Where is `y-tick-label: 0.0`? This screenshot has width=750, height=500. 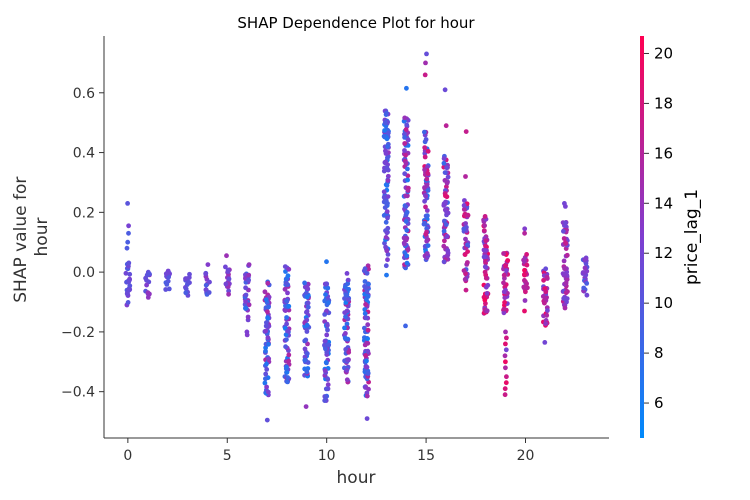
y-tick-label: 0.0 is located at coordinates (84, 273).